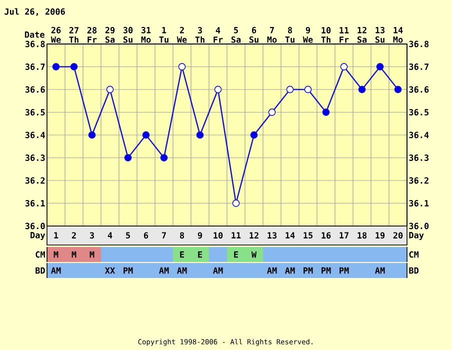  I want to click on x-tick-label: 14, so click(290, 235).